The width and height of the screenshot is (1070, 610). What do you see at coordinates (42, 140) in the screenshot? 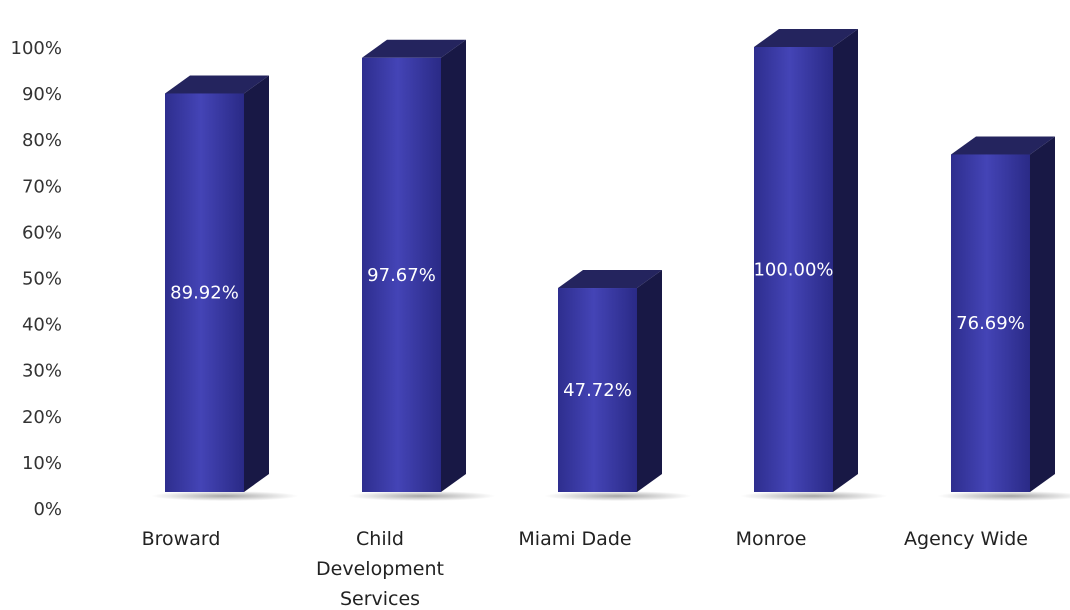
I see `y-tick-label: 80%` at bounding box center [42, 140].